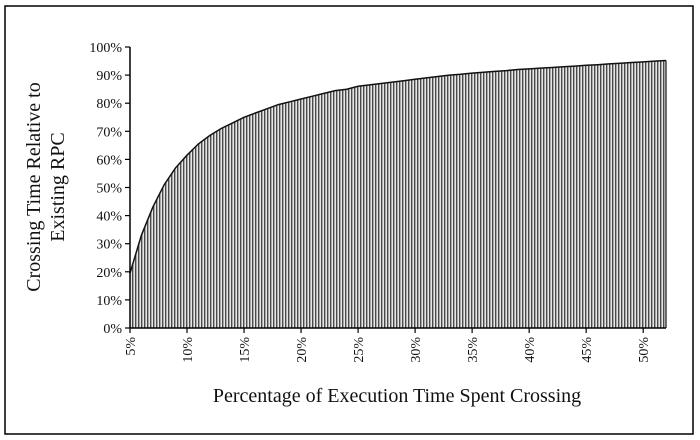  What do you see at coordinates (109, 160) in the screenshot?
I see `y-tick-label: 60%` at bounding box center [109, 160].